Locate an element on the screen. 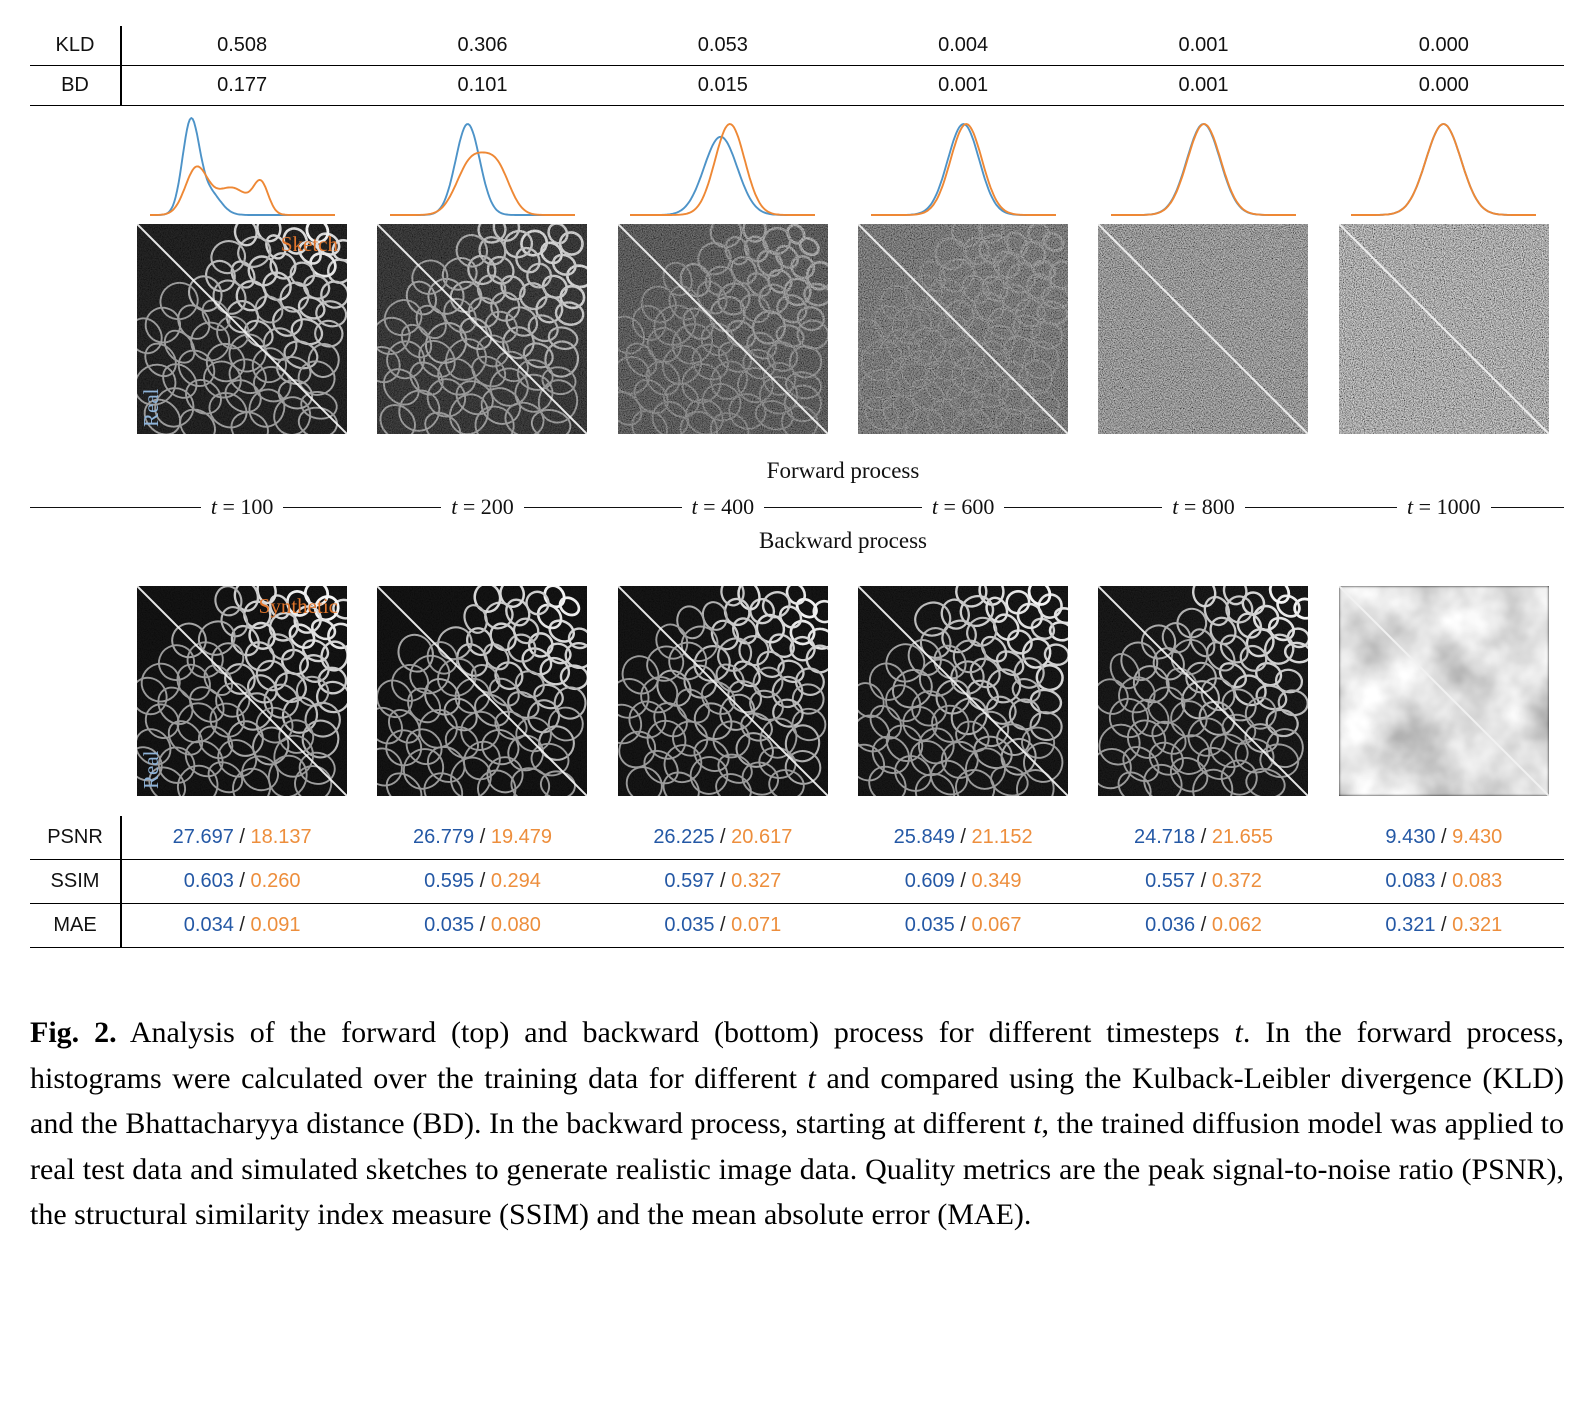 The height and width of the screenshot is (1426, 1594). metric-value-real: 0.036 is located at coordinates (1170, 925).